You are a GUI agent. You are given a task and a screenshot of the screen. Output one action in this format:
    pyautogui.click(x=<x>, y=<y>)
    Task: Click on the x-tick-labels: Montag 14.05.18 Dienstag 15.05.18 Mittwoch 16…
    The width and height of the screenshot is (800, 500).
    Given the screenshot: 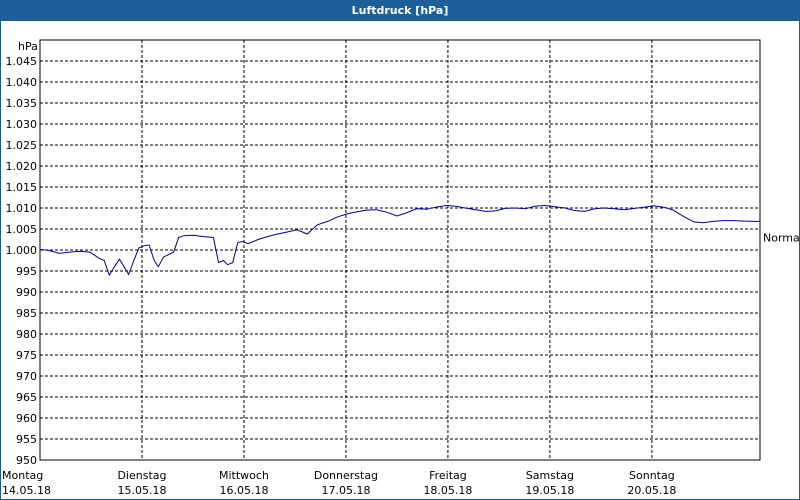 What is the action you would take?
    pyautogui.click(x=339, y=483)
    